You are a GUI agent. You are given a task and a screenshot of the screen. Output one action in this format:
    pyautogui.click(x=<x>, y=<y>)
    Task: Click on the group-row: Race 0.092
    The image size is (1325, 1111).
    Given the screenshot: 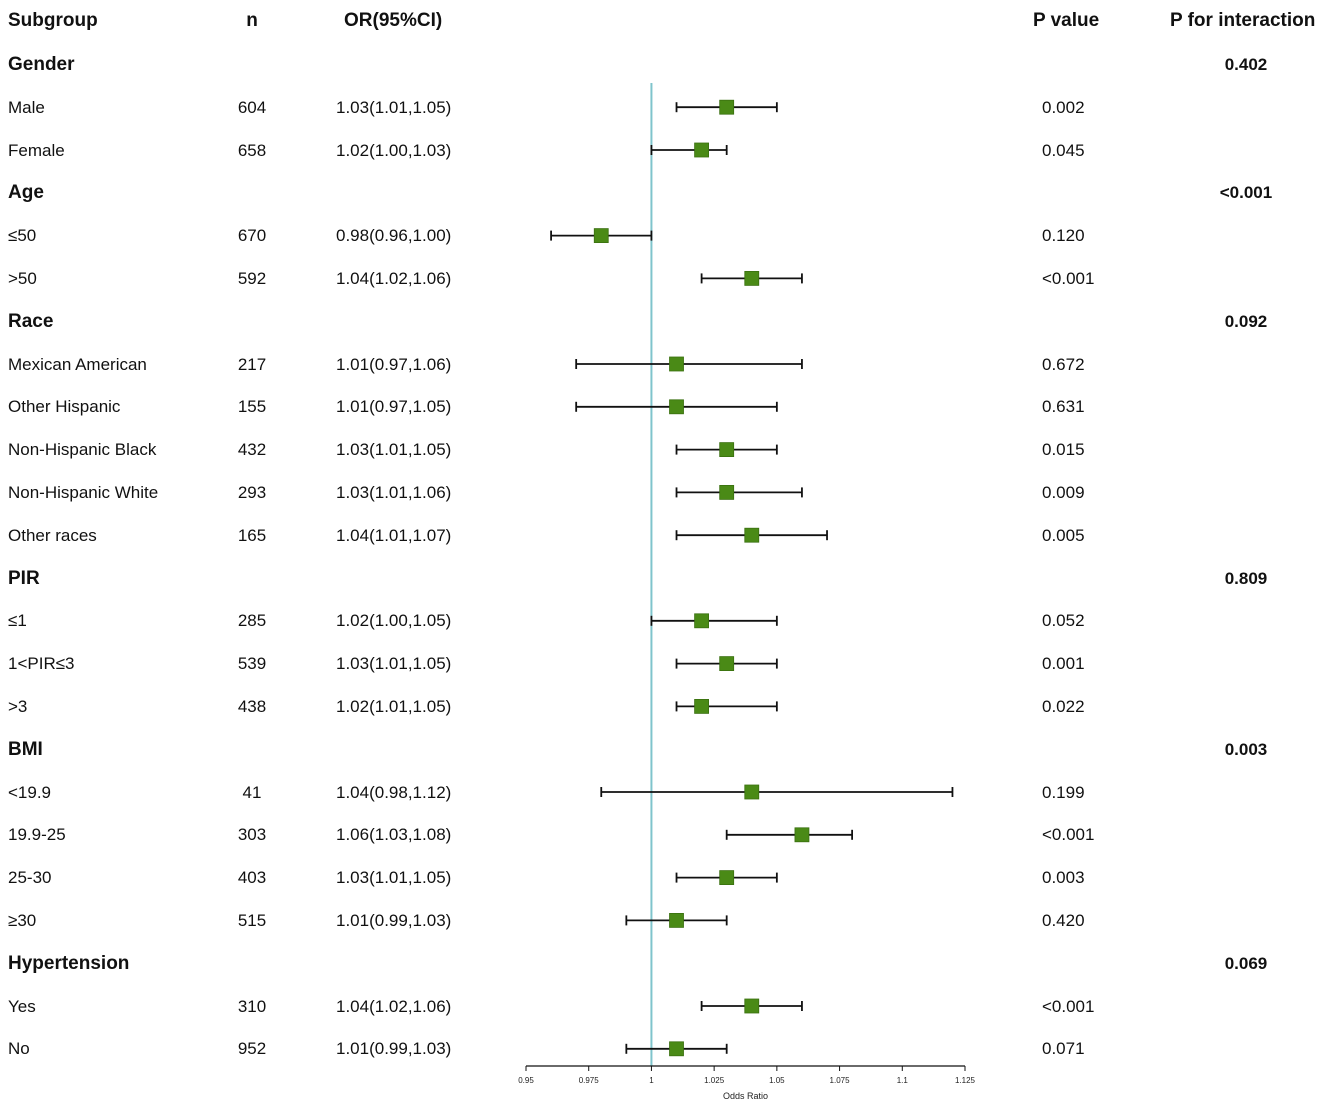 What is the action you would take?
    pyautogui.click(x=662, y=321)
    